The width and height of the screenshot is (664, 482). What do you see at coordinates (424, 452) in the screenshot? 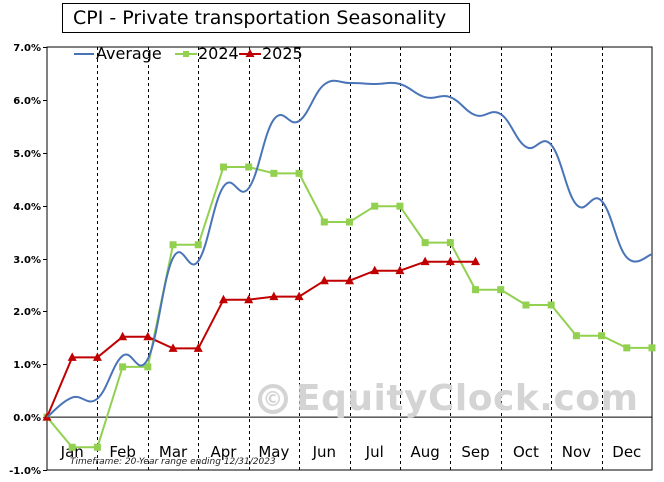
I see `x-tick-label: Aug` at bounding box center [424, 452].